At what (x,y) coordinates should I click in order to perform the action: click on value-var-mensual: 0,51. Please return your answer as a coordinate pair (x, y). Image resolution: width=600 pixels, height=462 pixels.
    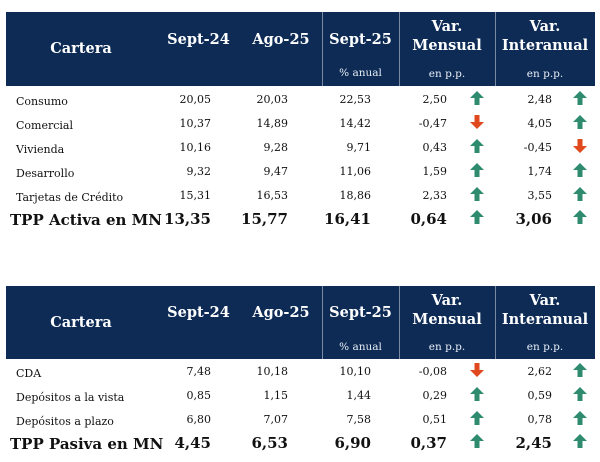
    Looking at the image, I should click on (435, 419).